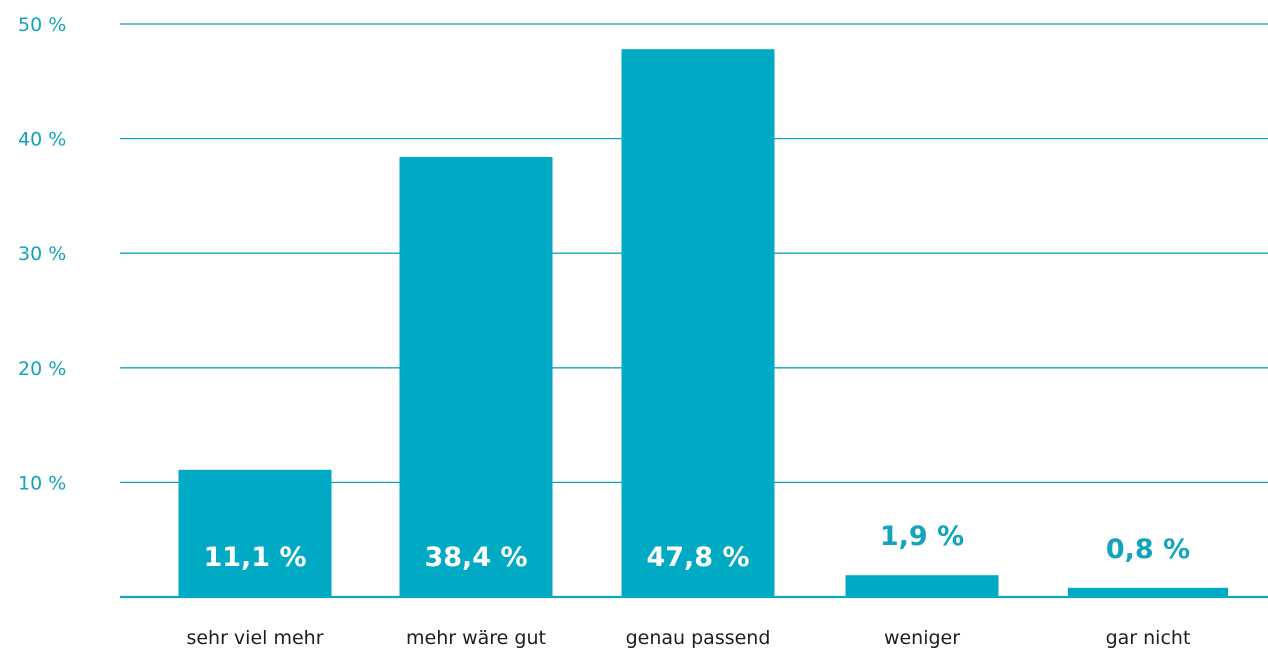 This screenshot has height=650, width=1268. What do you see at coordinates (1148, 549) in the screenshot?
I see `bar-value-label: 0,8 %` at bounding box center [1148, 549].